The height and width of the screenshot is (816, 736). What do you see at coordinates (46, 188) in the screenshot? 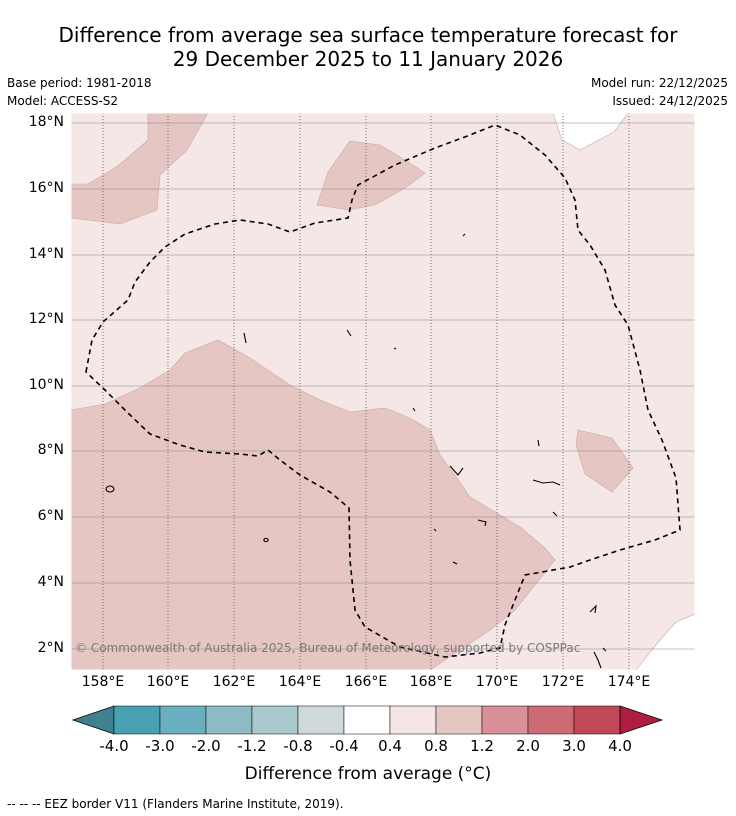
I see `lat-label-16n: 16°N` at bounding box center [46, 188].